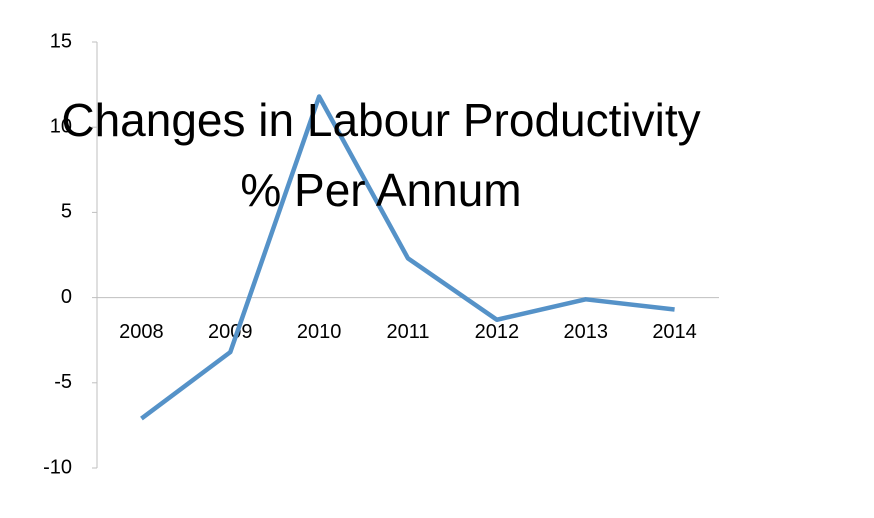  What do you see at coordinates (407, 332) in the screenshot?
I see `x-tick-label: 2011` at bounding box center [407, 332].